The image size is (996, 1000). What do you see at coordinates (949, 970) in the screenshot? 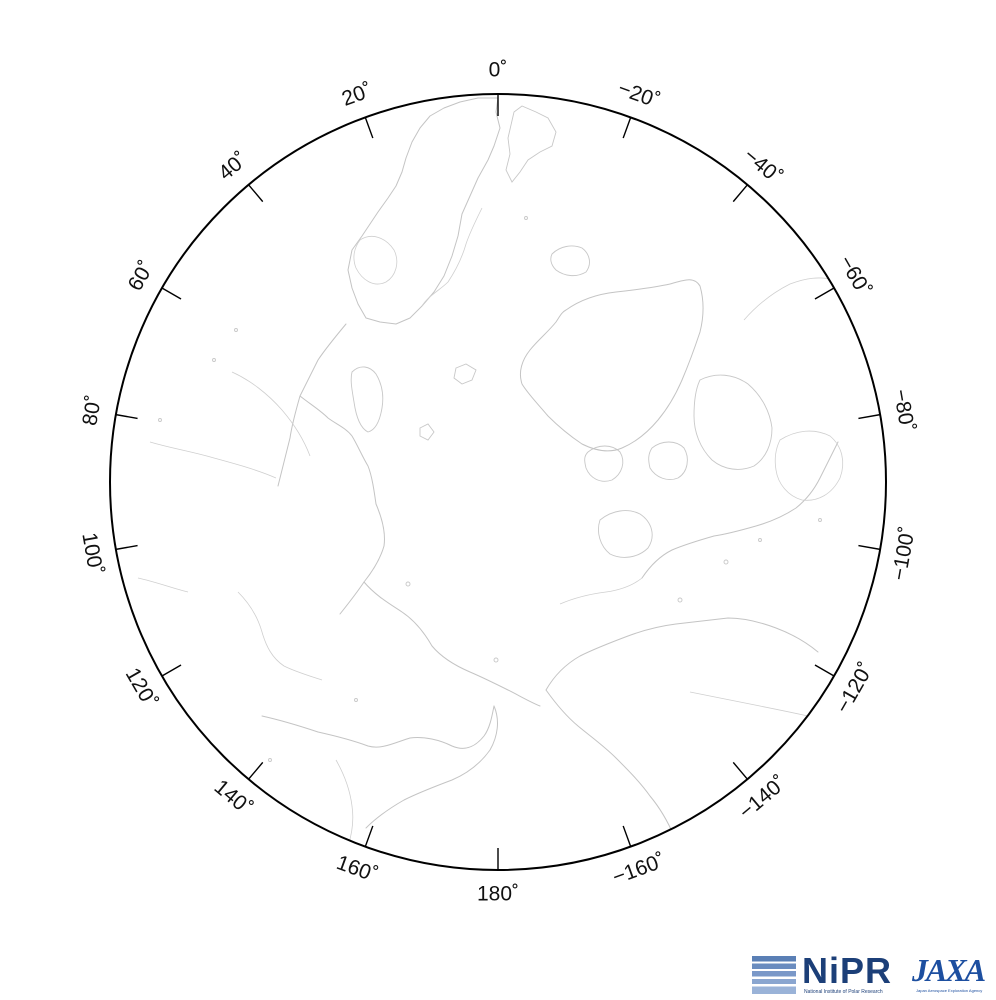
I see `jaxa-name: JAXA` at bounding box center [949, 970].